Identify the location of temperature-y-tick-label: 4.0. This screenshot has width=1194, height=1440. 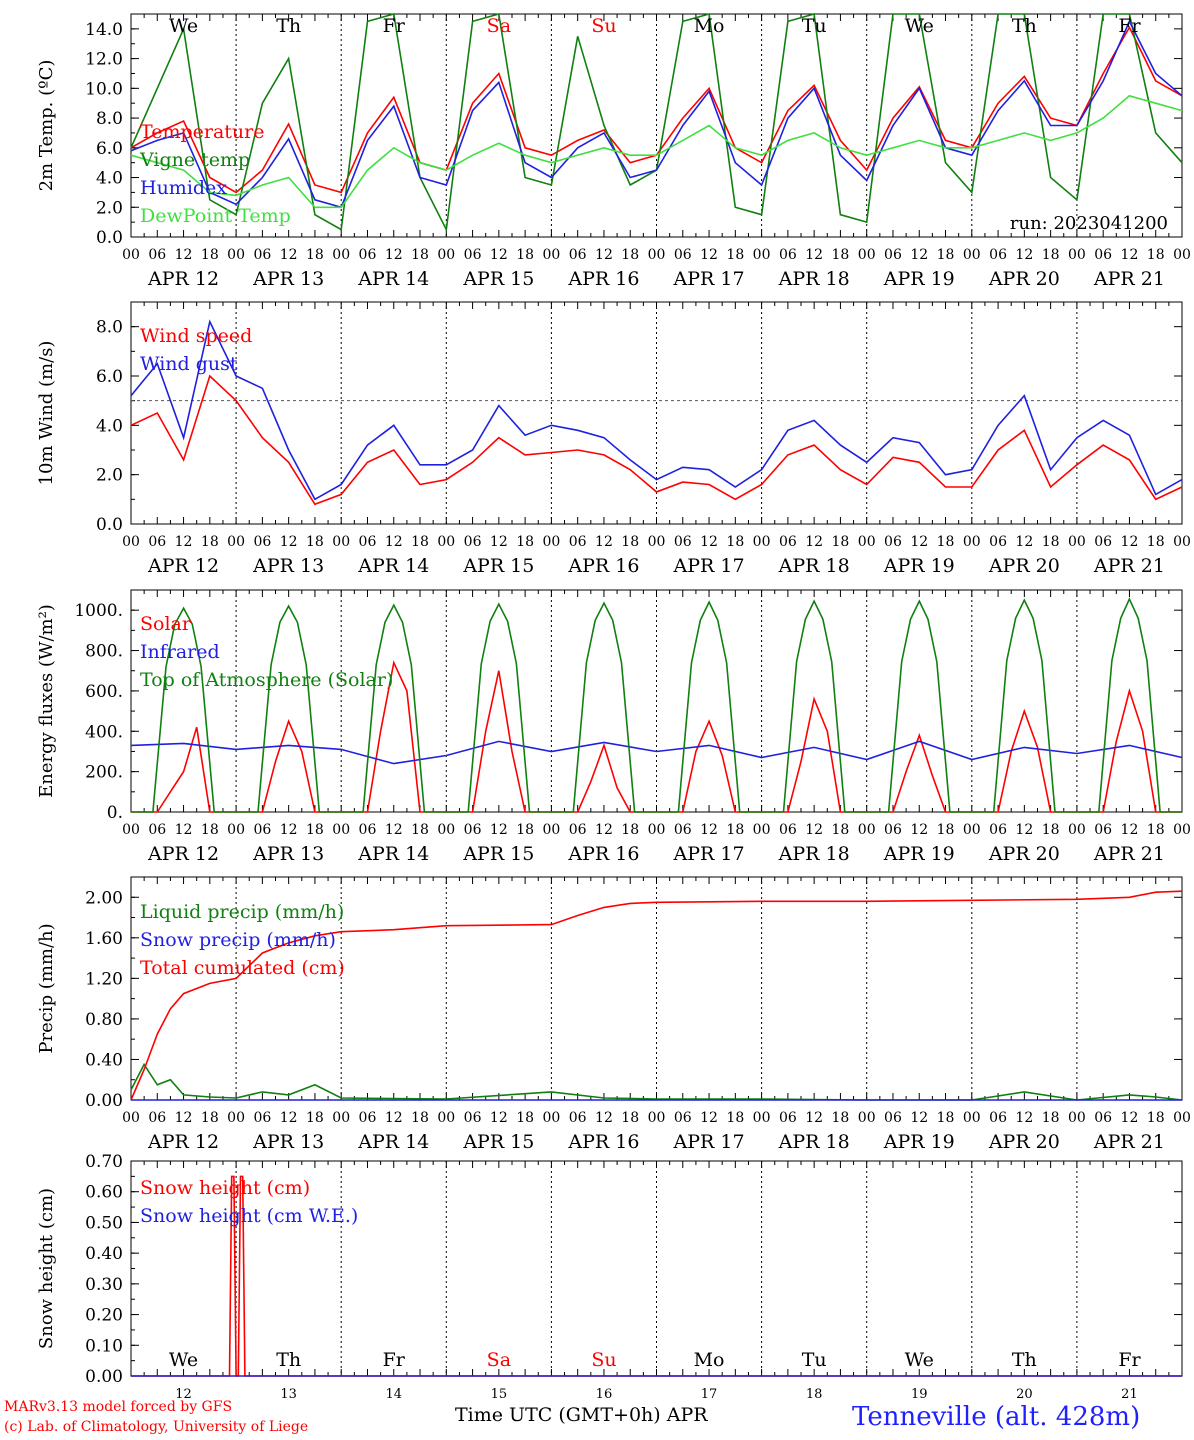
(109, 179).